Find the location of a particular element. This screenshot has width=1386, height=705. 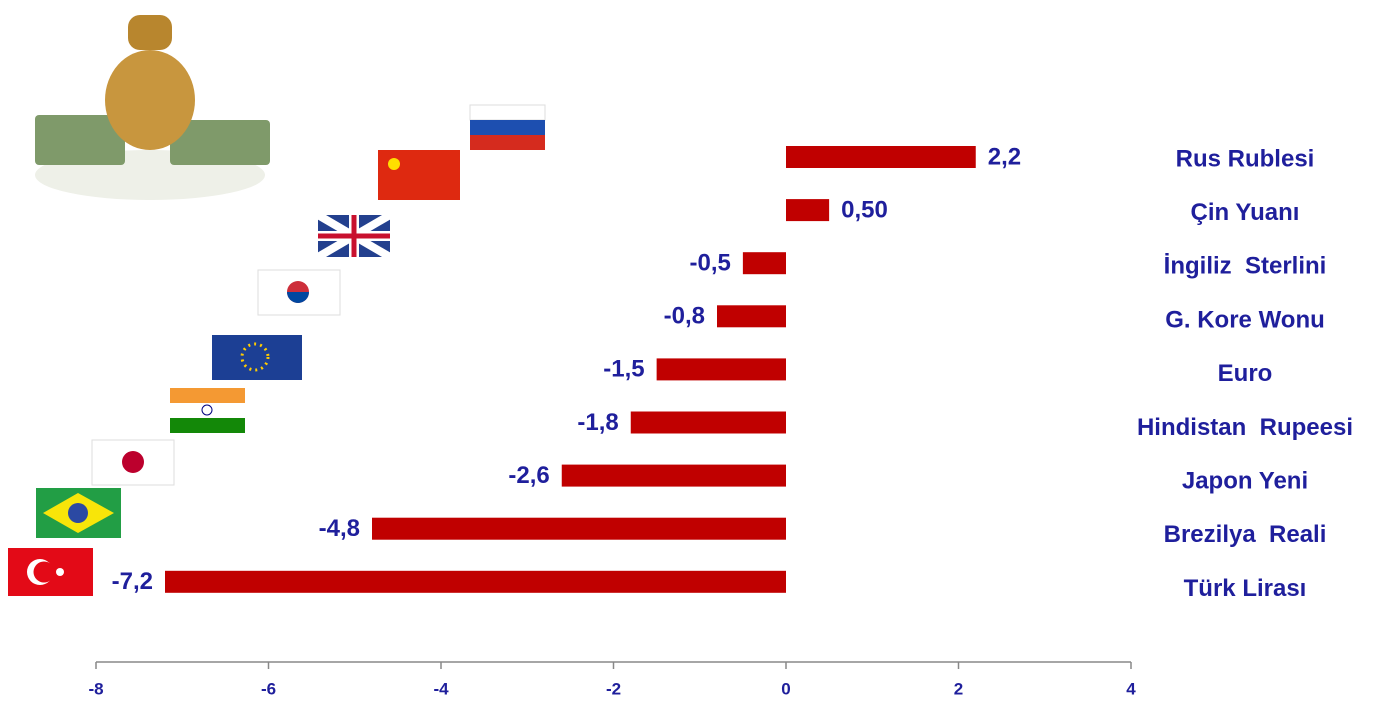

money-bag is located at coordinates (150, 100).